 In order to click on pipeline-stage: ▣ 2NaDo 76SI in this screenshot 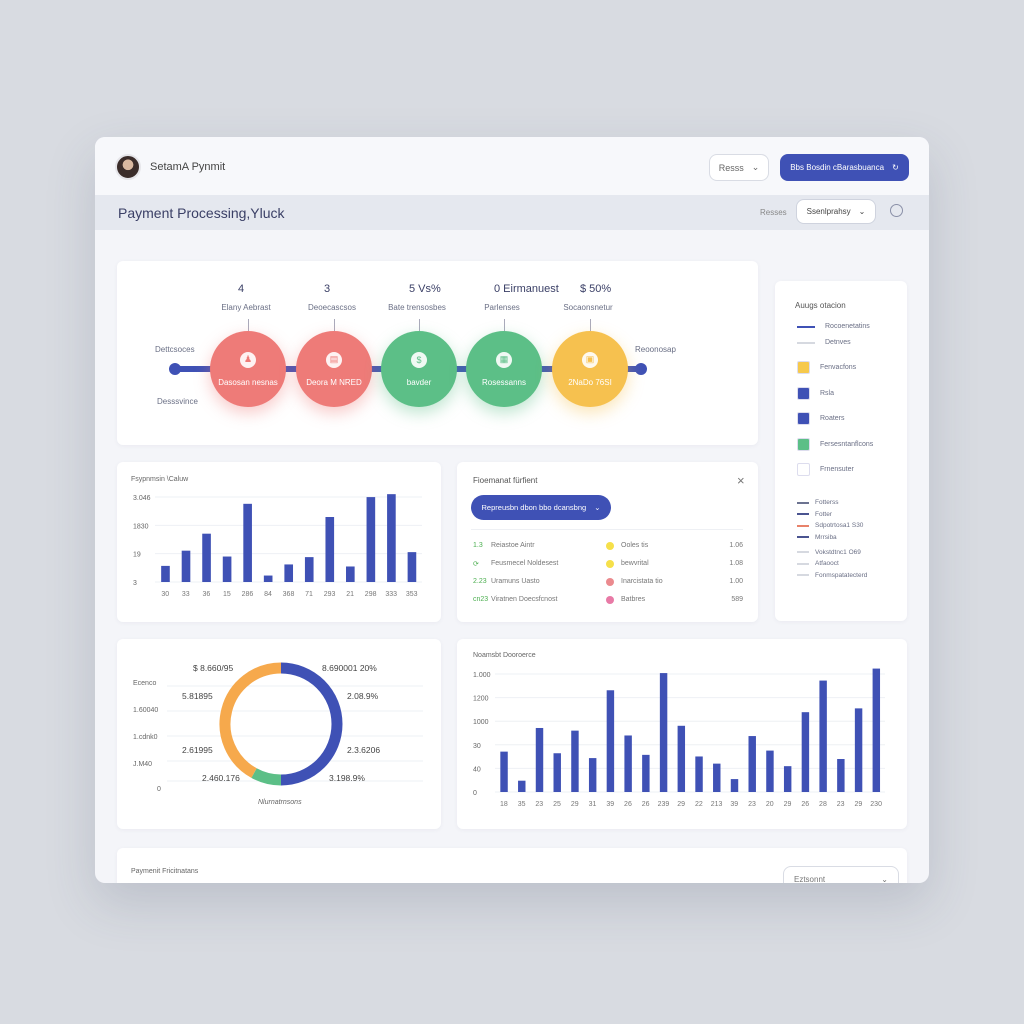, I will do `click(590, 369)`.